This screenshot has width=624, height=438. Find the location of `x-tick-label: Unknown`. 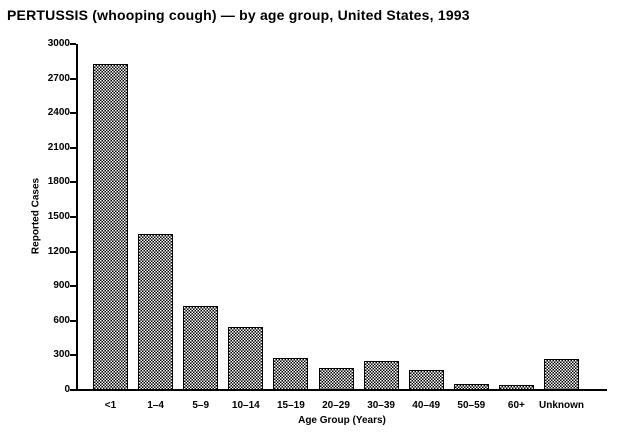

x-tick-label: Unknown is located at coordinates (561, 405).